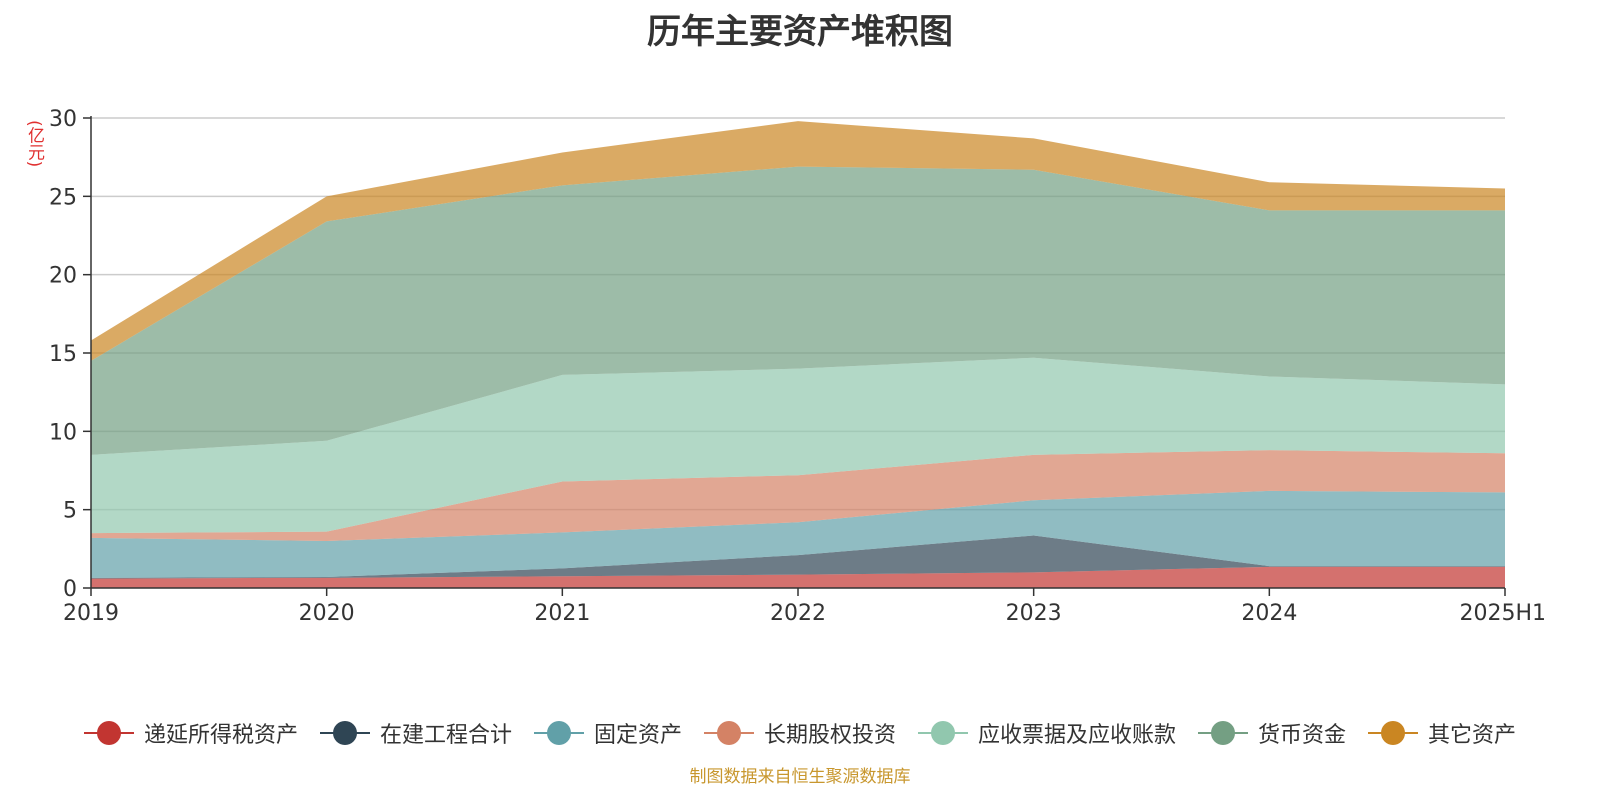  Describe the element at coordinates (70, 589) in the screenshot. I see `y-tick-label: 0` at that location.